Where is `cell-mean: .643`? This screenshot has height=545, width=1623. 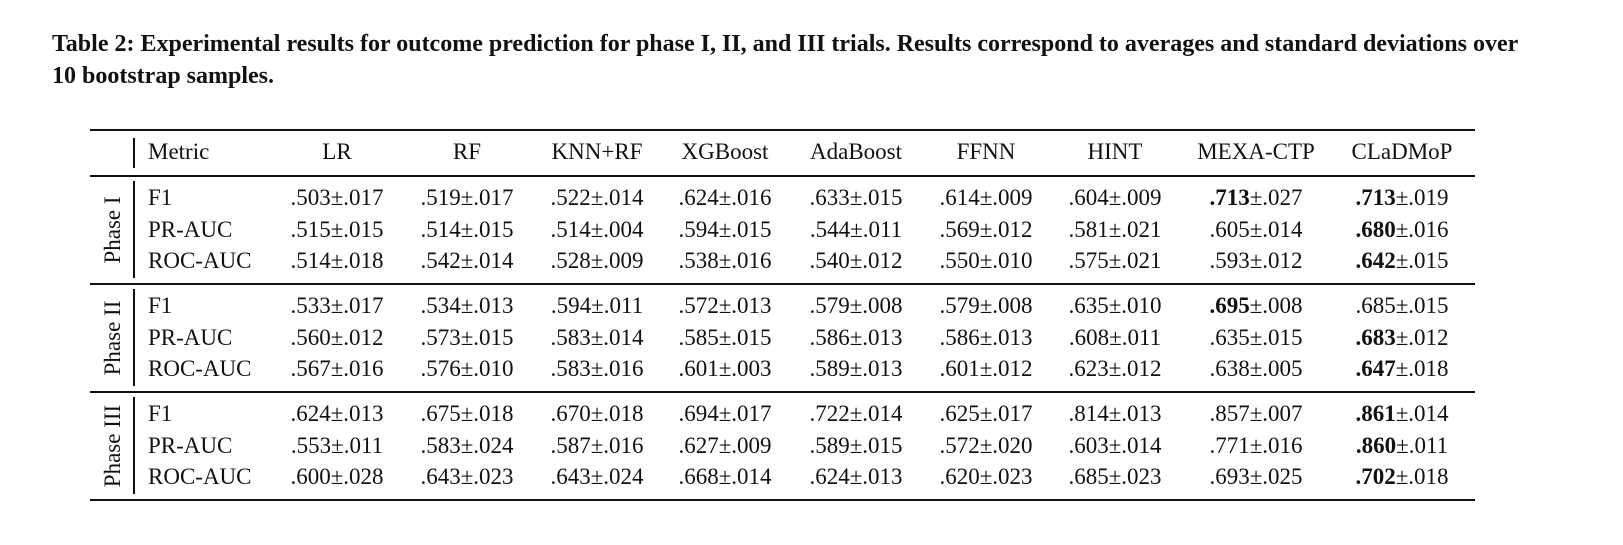
cell-mean: .643 is located at coordinates (440, 476).